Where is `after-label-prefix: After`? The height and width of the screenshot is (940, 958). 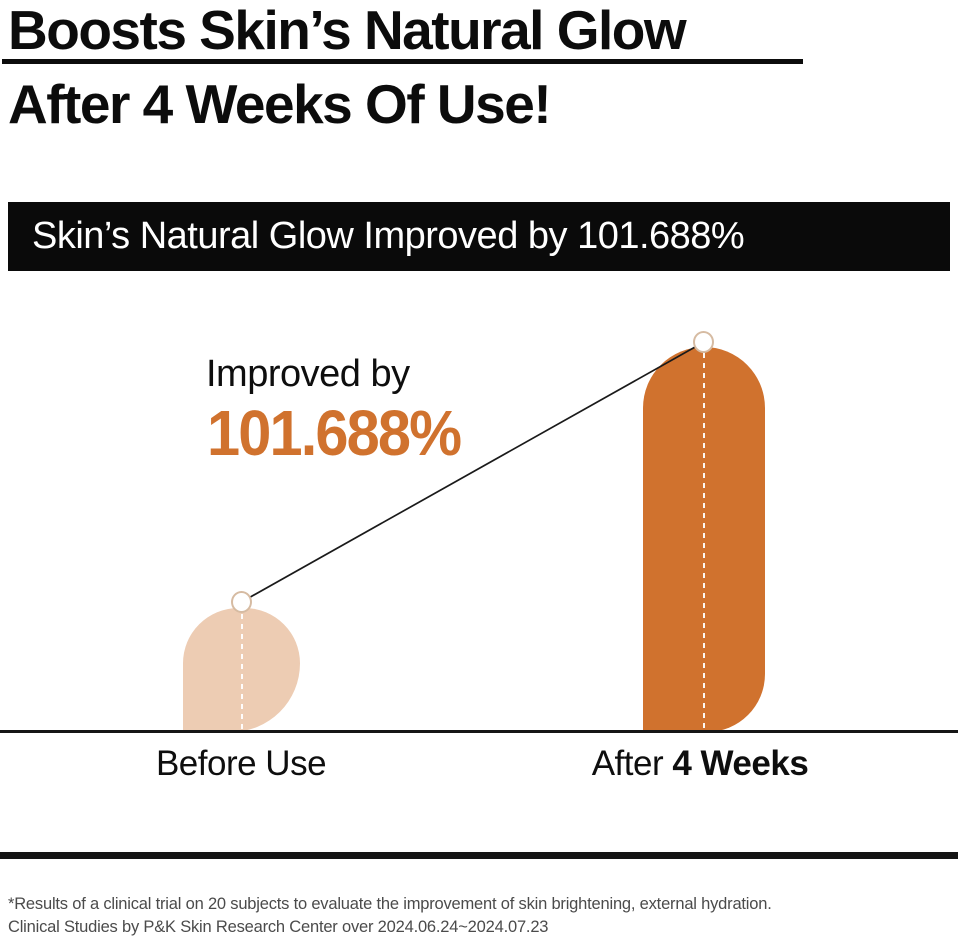 after-label-prefix: After is located at coordinates (632, 763).